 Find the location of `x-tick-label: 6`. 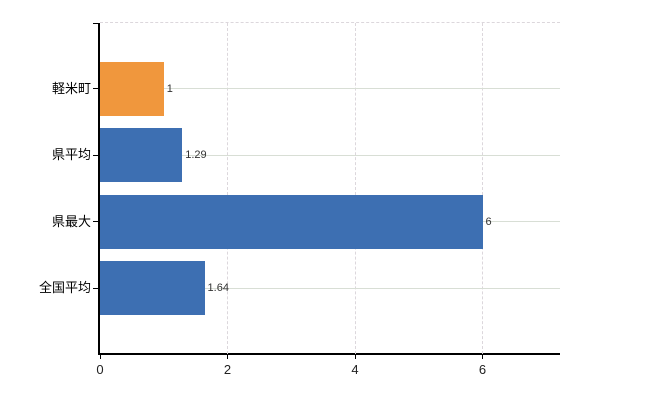

x-tick-label: 6 is located at coordinates (482, 369).